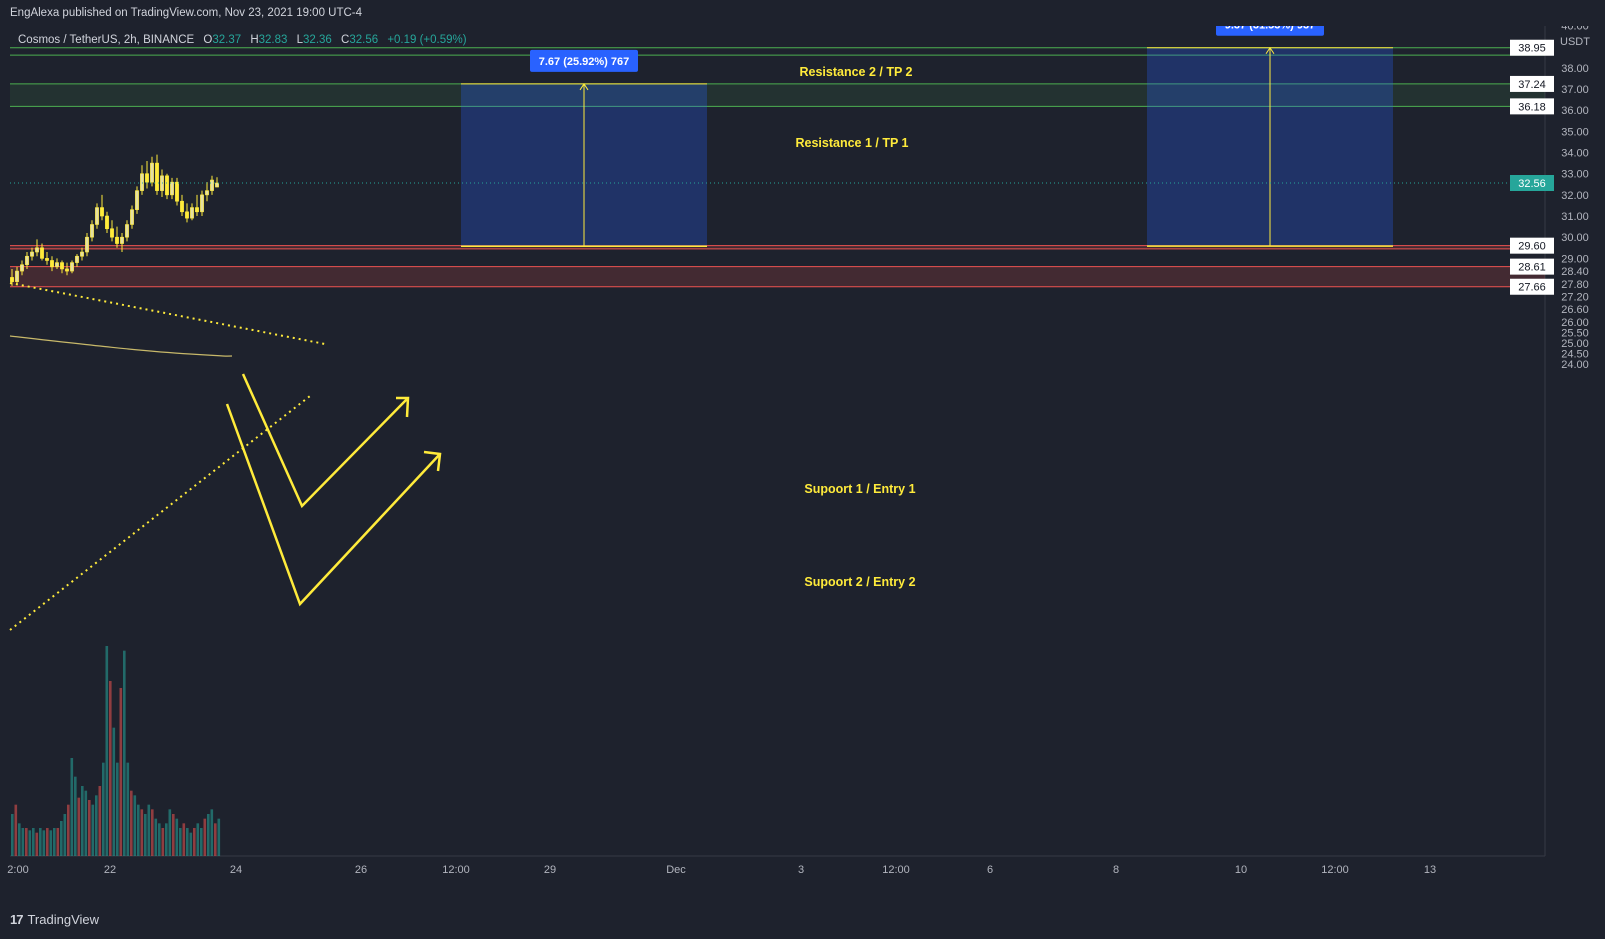  I want to click on projection-pill-label: 9.37 (31.53%) 937, so click(1270, 29).